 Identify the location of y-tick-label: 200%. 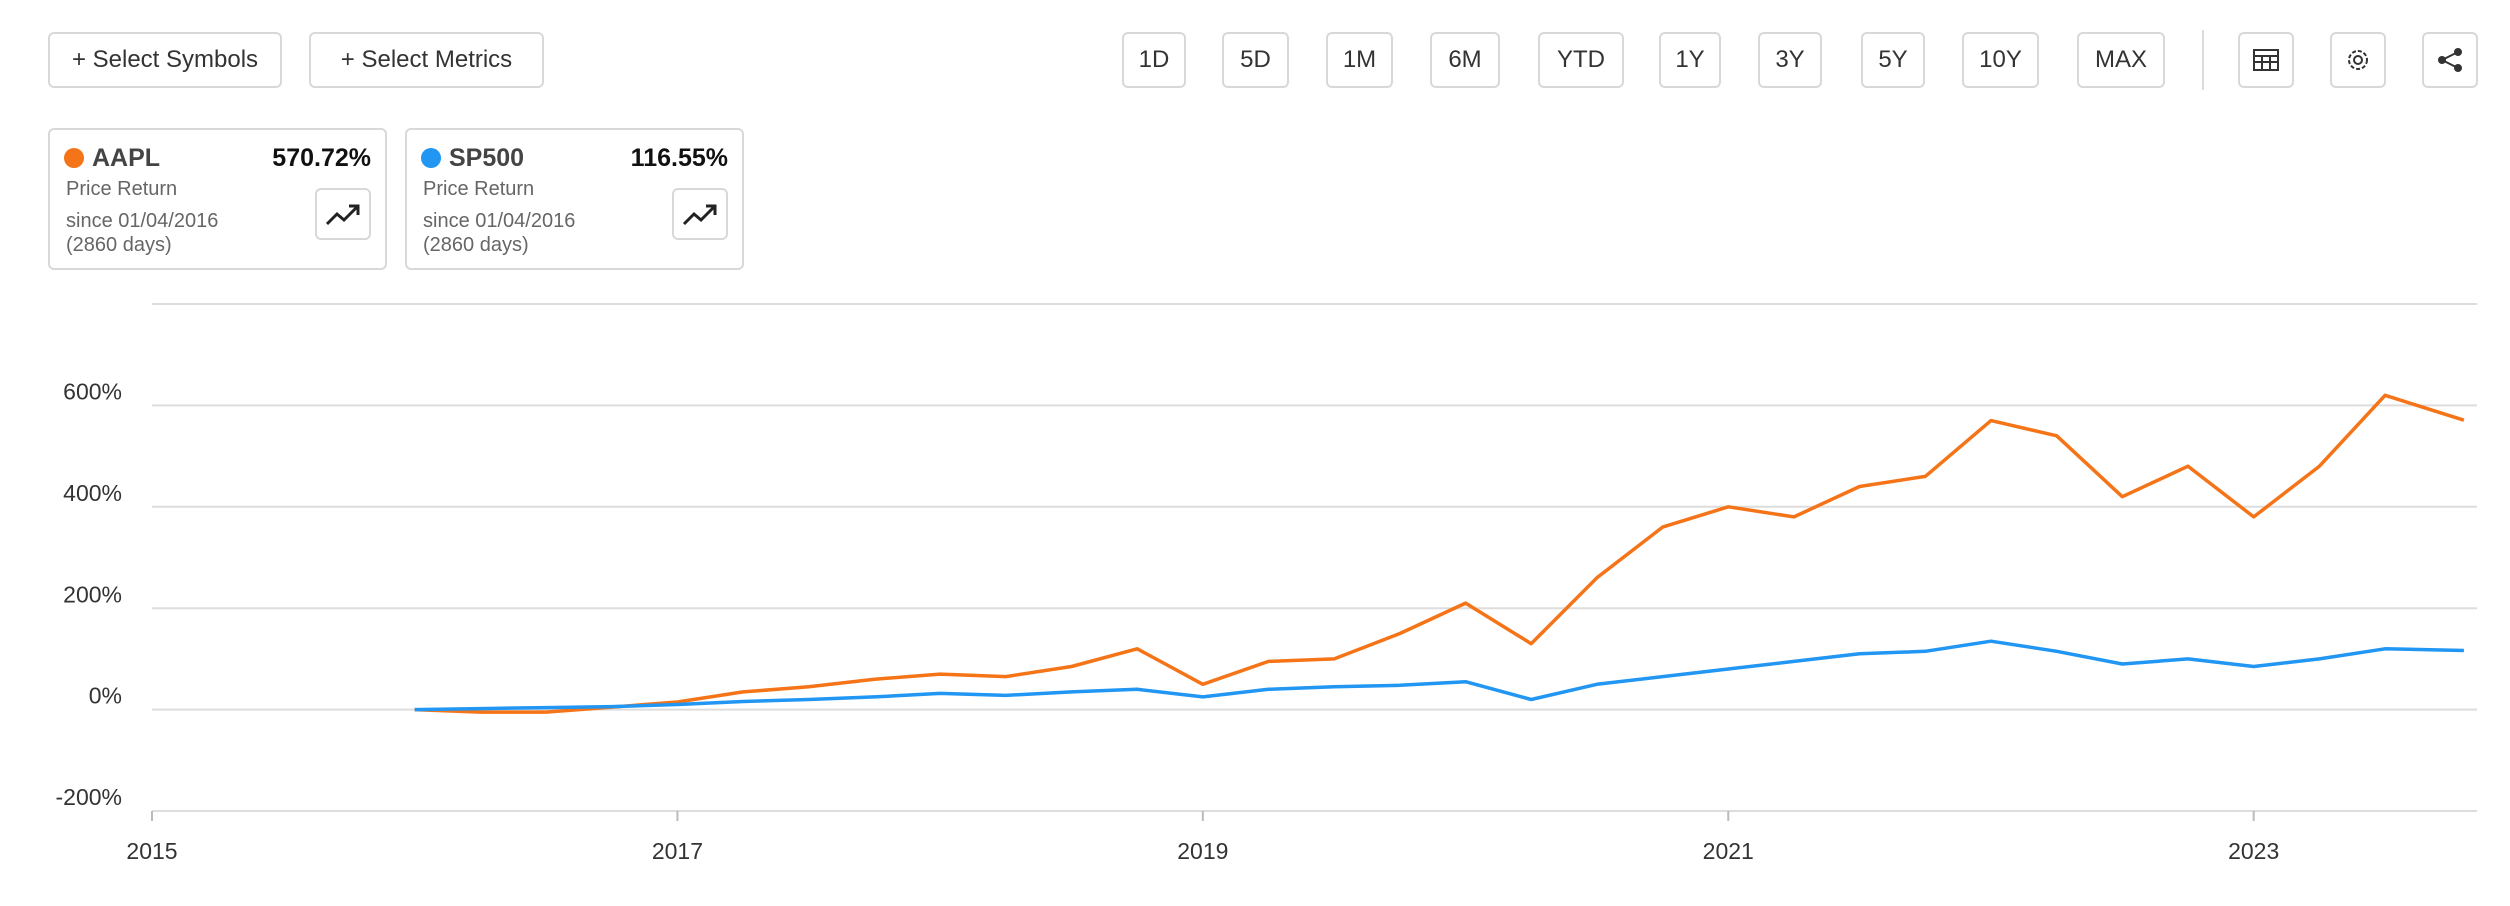
(92, 594).